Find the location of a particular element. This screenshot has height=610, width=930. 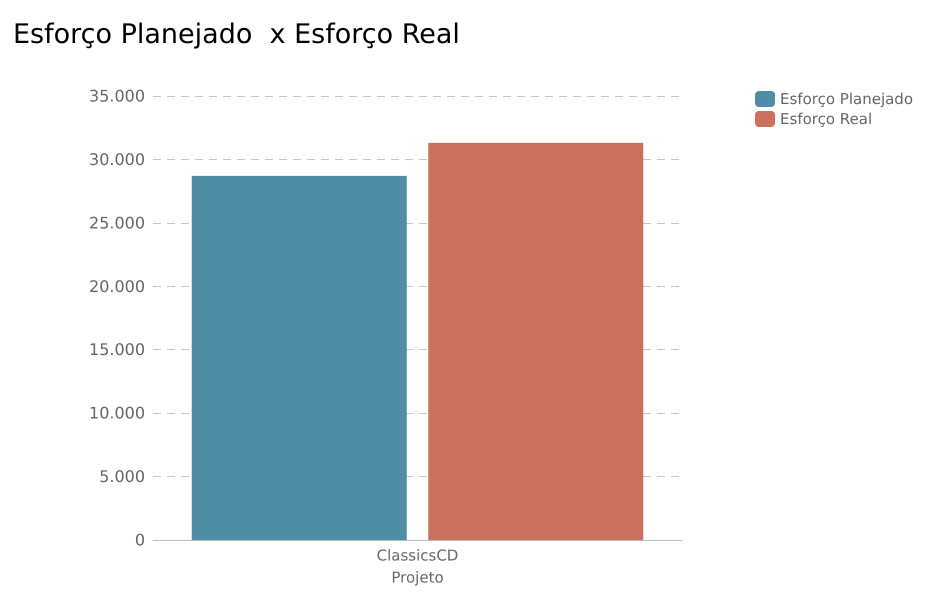

x-tick-label: ClassicsCD is located at coordinates (417, 555).